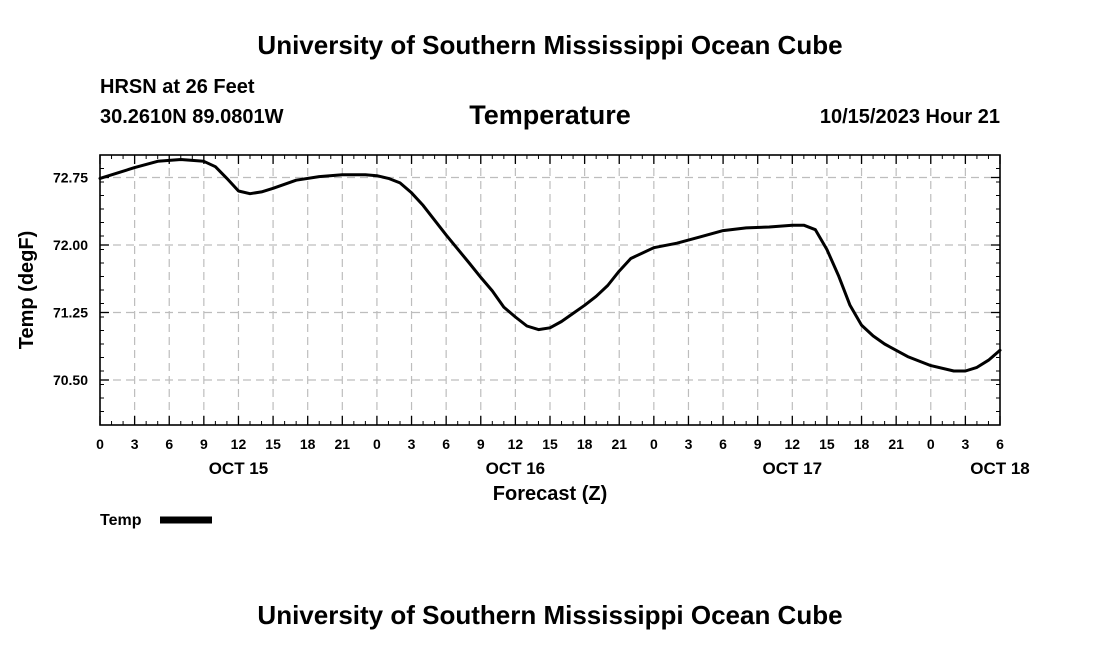  What do you see at coordinates (550, 494) in the screenshot?
I see `x-axis-label: Forecast (Z)` at bounding box center [550, 494].